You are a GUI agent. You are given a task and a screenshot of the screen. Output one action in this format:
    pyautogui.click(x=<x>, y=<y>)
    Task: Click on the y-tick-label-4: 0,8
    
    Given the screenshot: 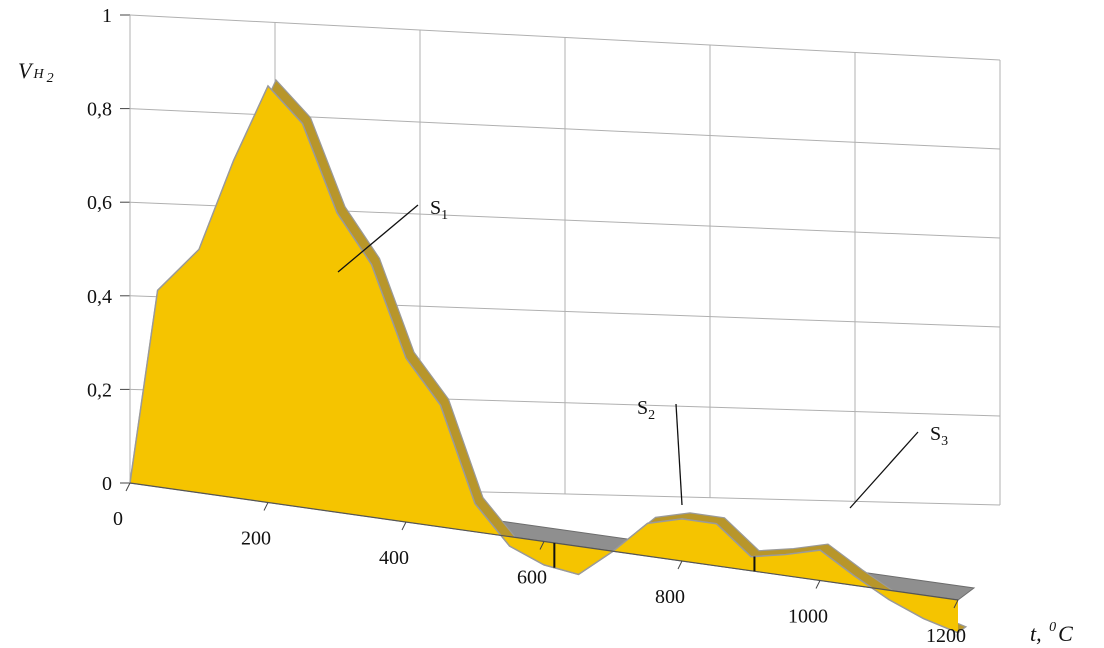 What is the action you would take?
    pyautogui.click(x=99, y=110)
    